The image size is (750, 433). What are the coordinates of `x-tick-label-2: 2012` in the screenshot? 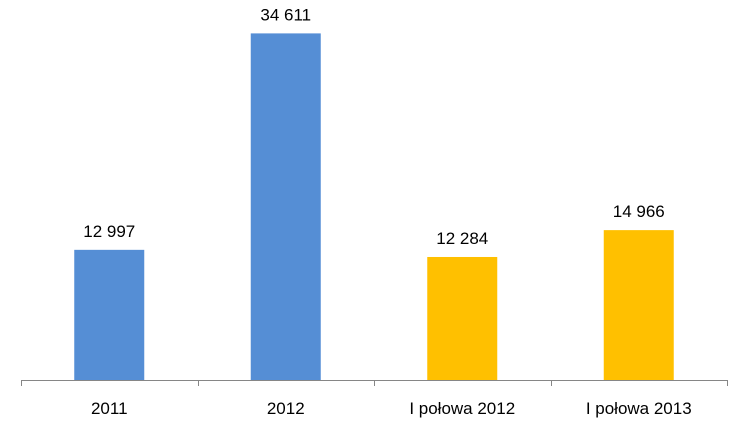 It's located at (286, 408).